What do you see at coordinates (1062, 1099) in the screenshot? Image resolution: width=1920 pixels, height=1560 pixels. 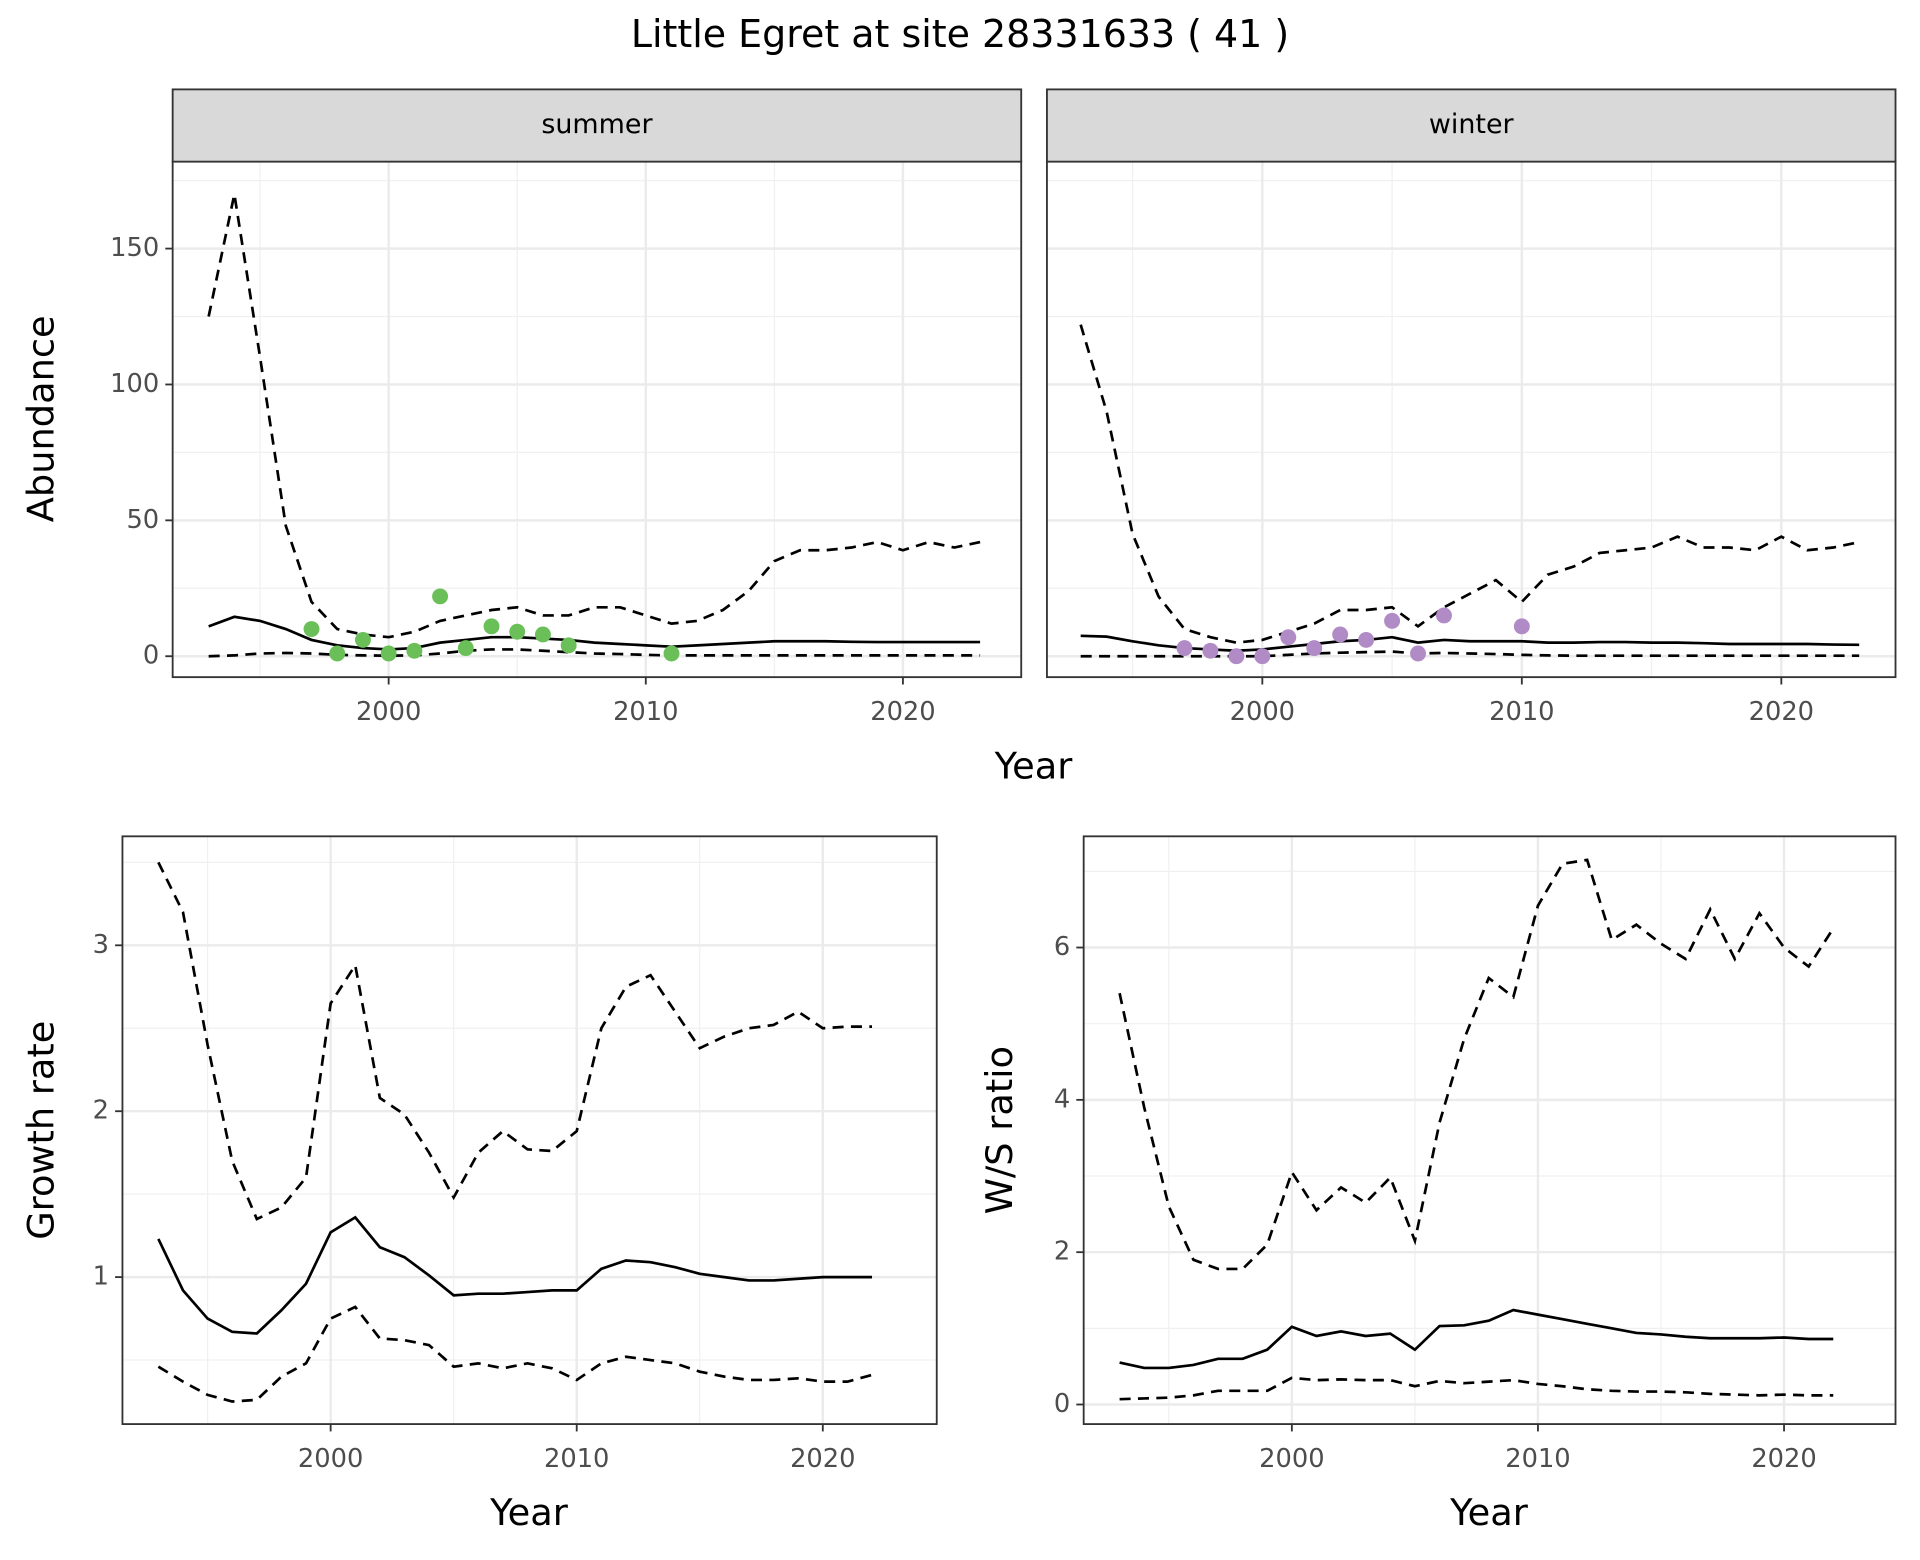 I see `y-tick-label: 4` at bounding box center [1062, 1099].